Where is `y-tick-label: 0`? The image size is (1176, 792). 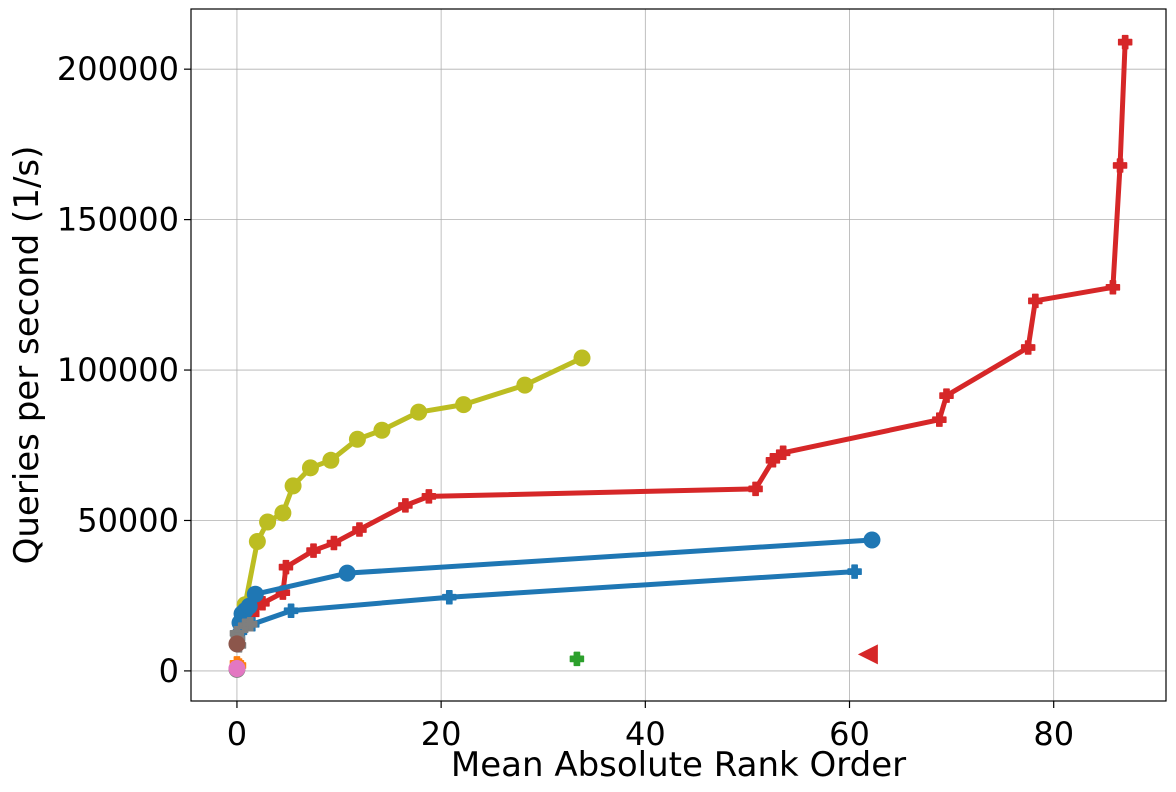
y-tick-label: 0 is located at coordinates (169, 671).